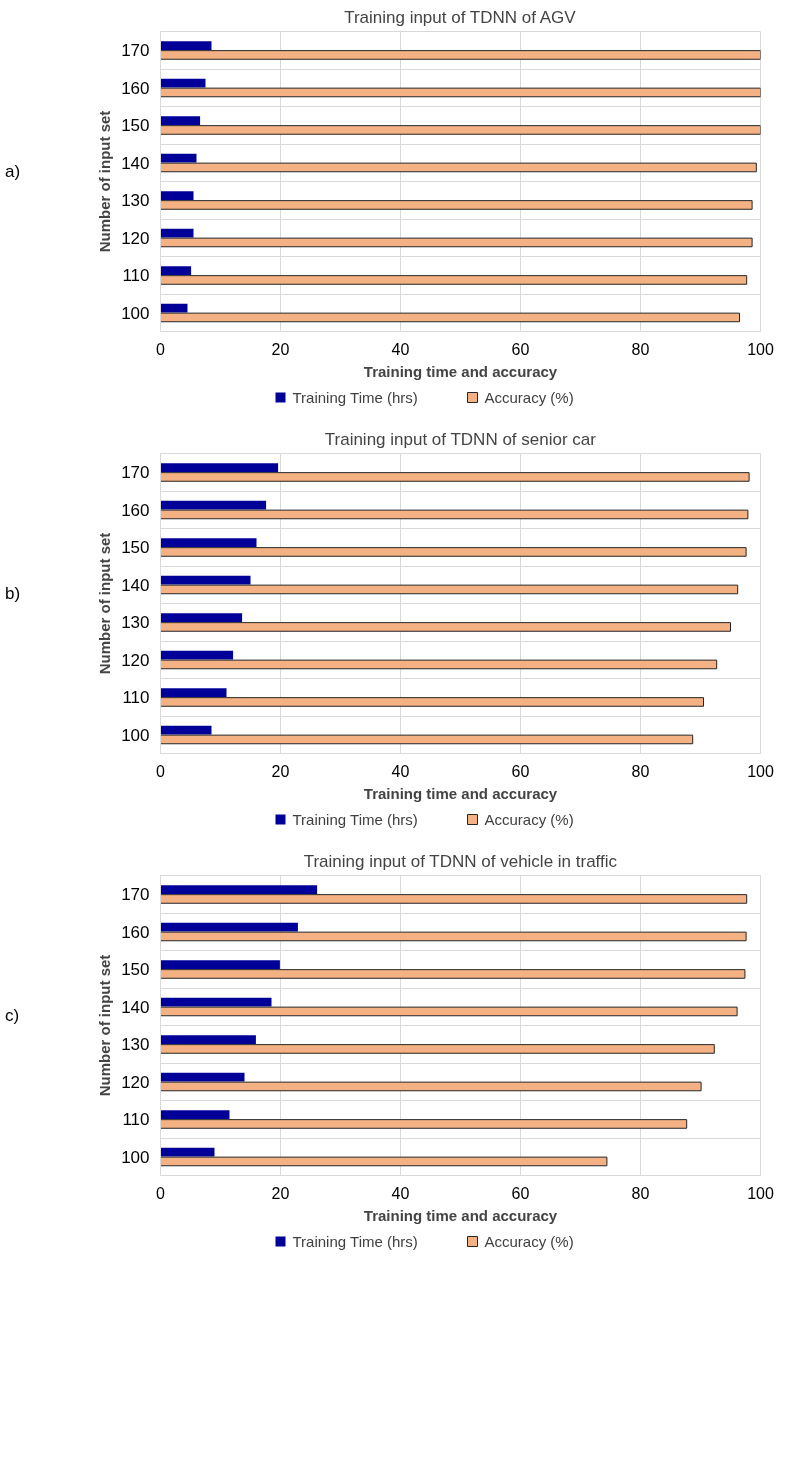 This screenshot has height=1460, width=809. Describe the element at coordinates (12, 1016) in the screenshot. I see `text: c)` at that location.